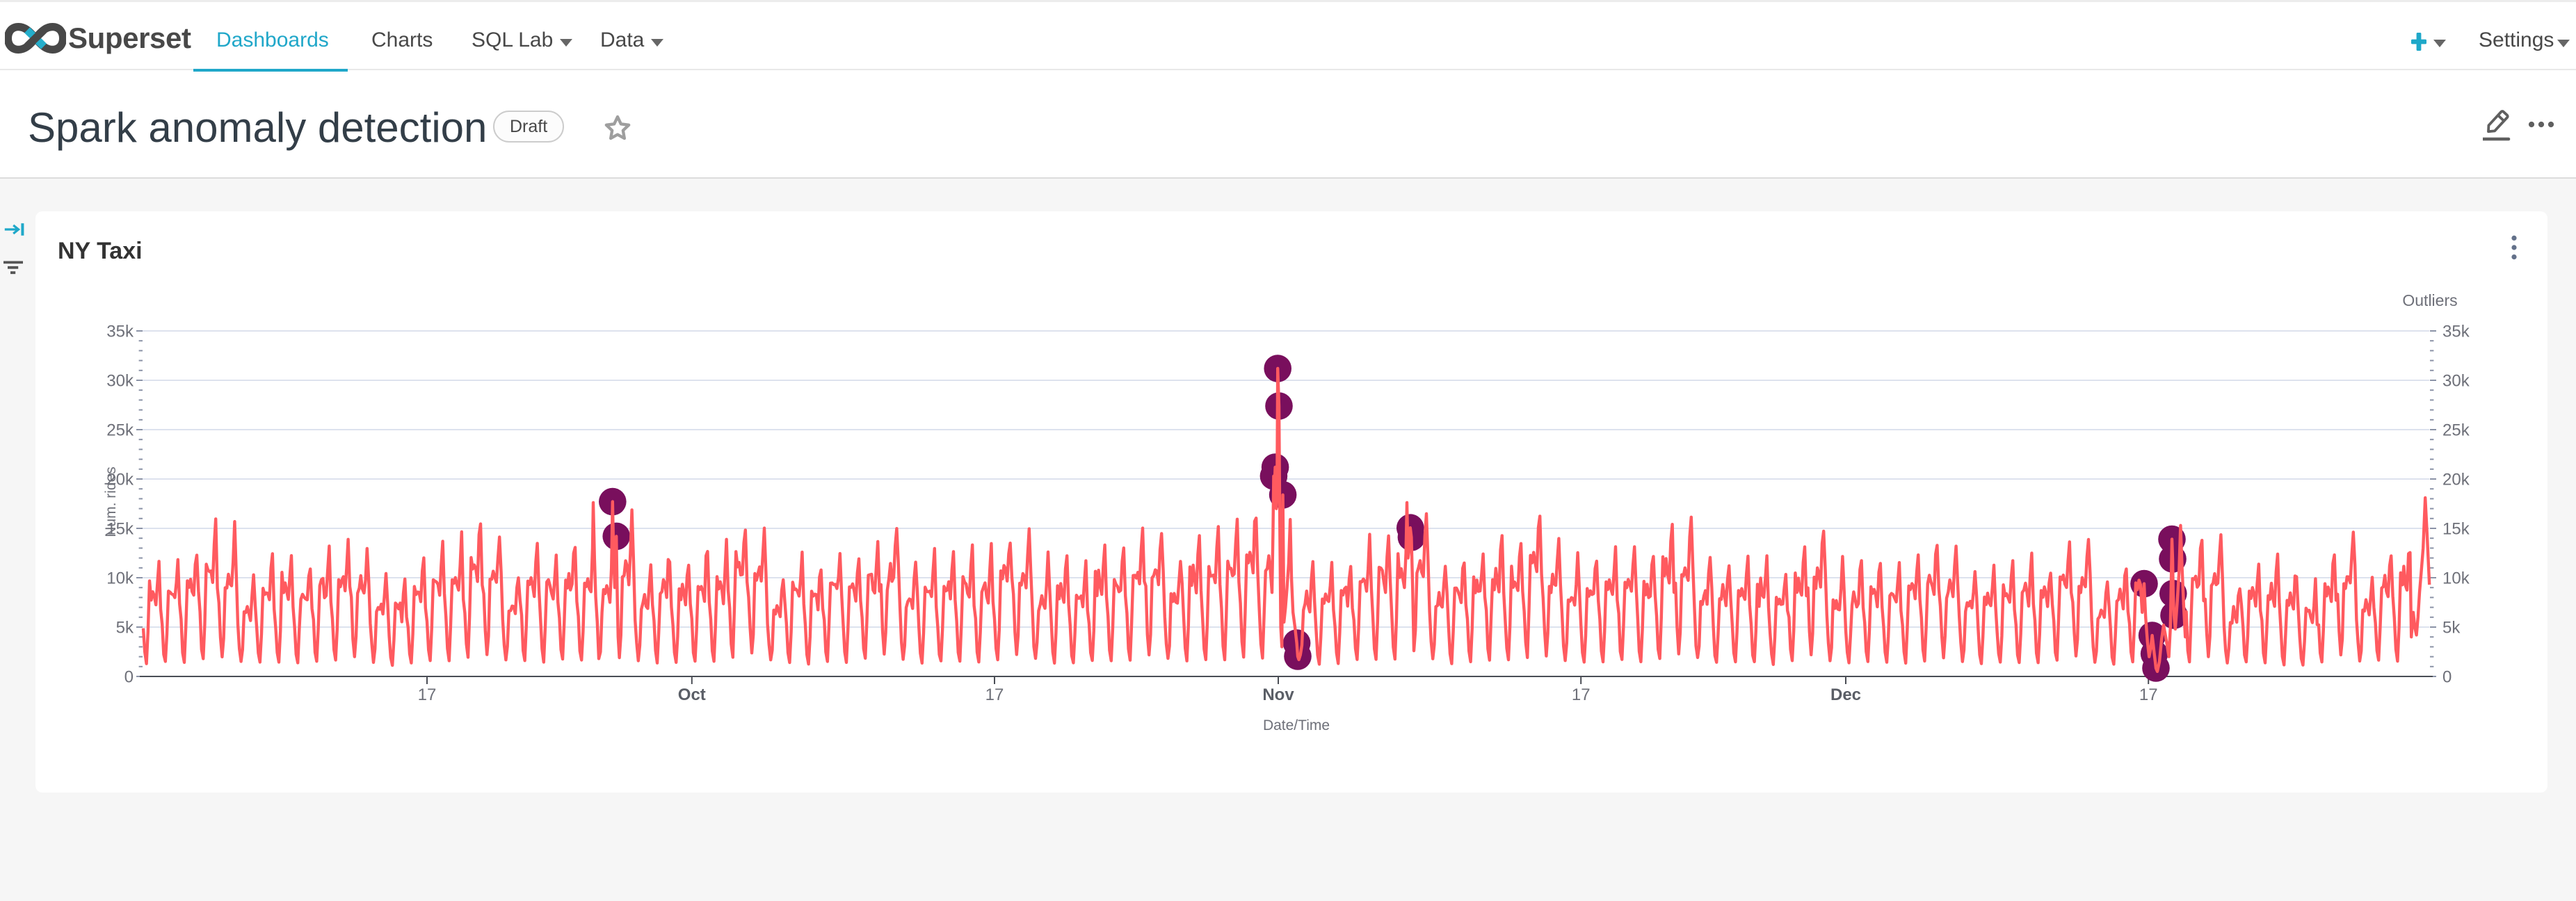  What do you see at coordinates (692, 694) in the screenshot?
I see `svg-text: Oct` at bounding box center [692, 694].